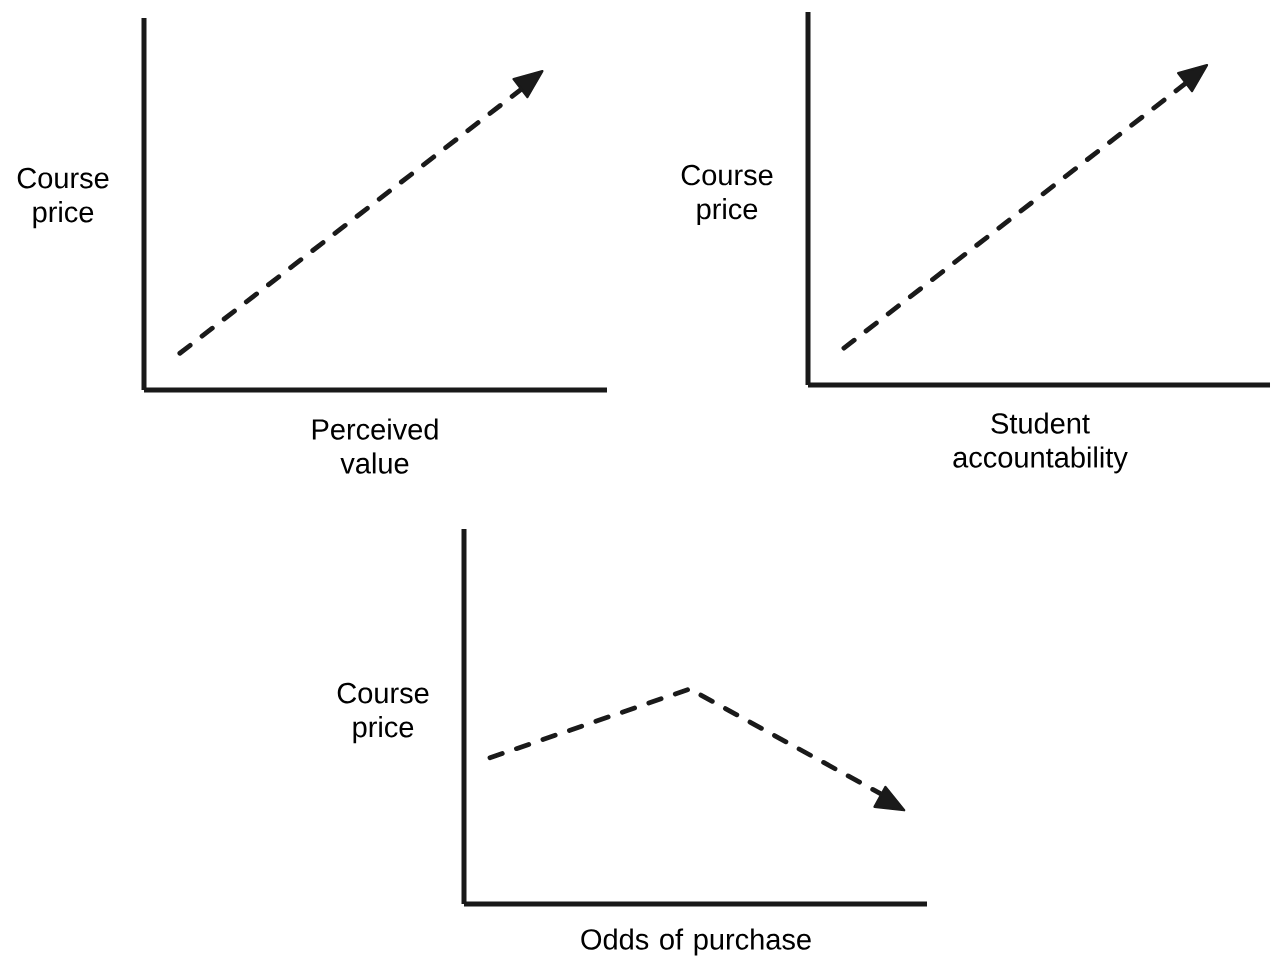 The width and height of the screenshot is (1280, 972). I want to click on x-axis-title: Perceived value, so click(375, 446).